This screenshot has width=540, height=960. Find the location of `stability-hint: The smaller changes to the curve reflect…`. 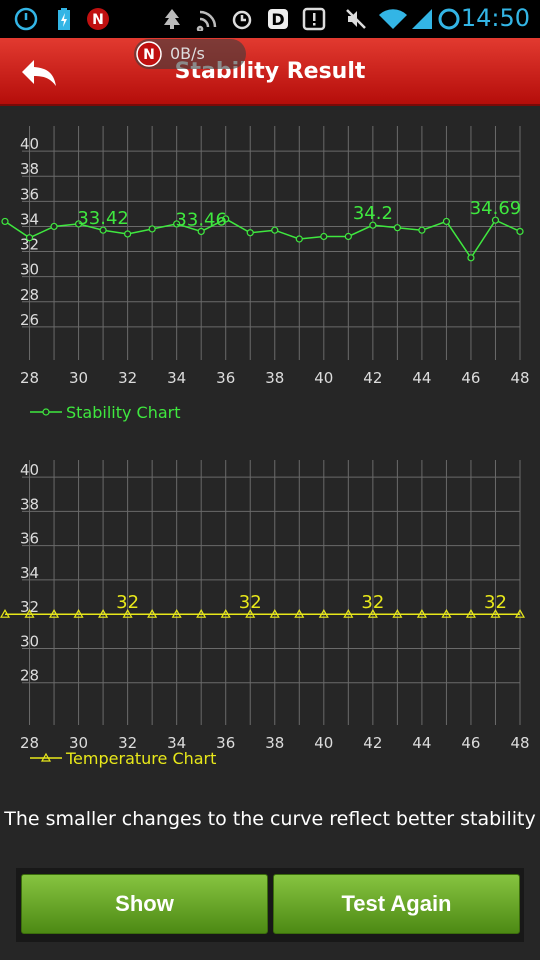

stability-hint: The smaller changes to the curve reflect… is located at coordinates (270, 819).